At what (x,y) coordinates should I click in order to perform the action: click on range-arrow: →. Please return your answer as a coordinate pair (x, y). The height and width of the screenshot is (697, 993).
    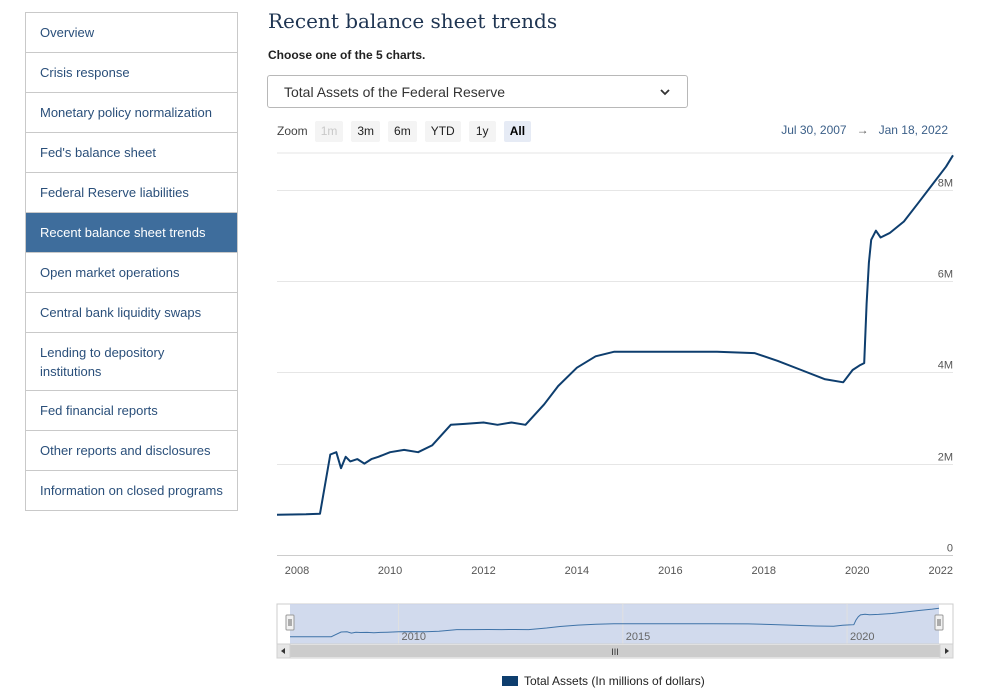
    Looking at the image, I should click on (862, 130).